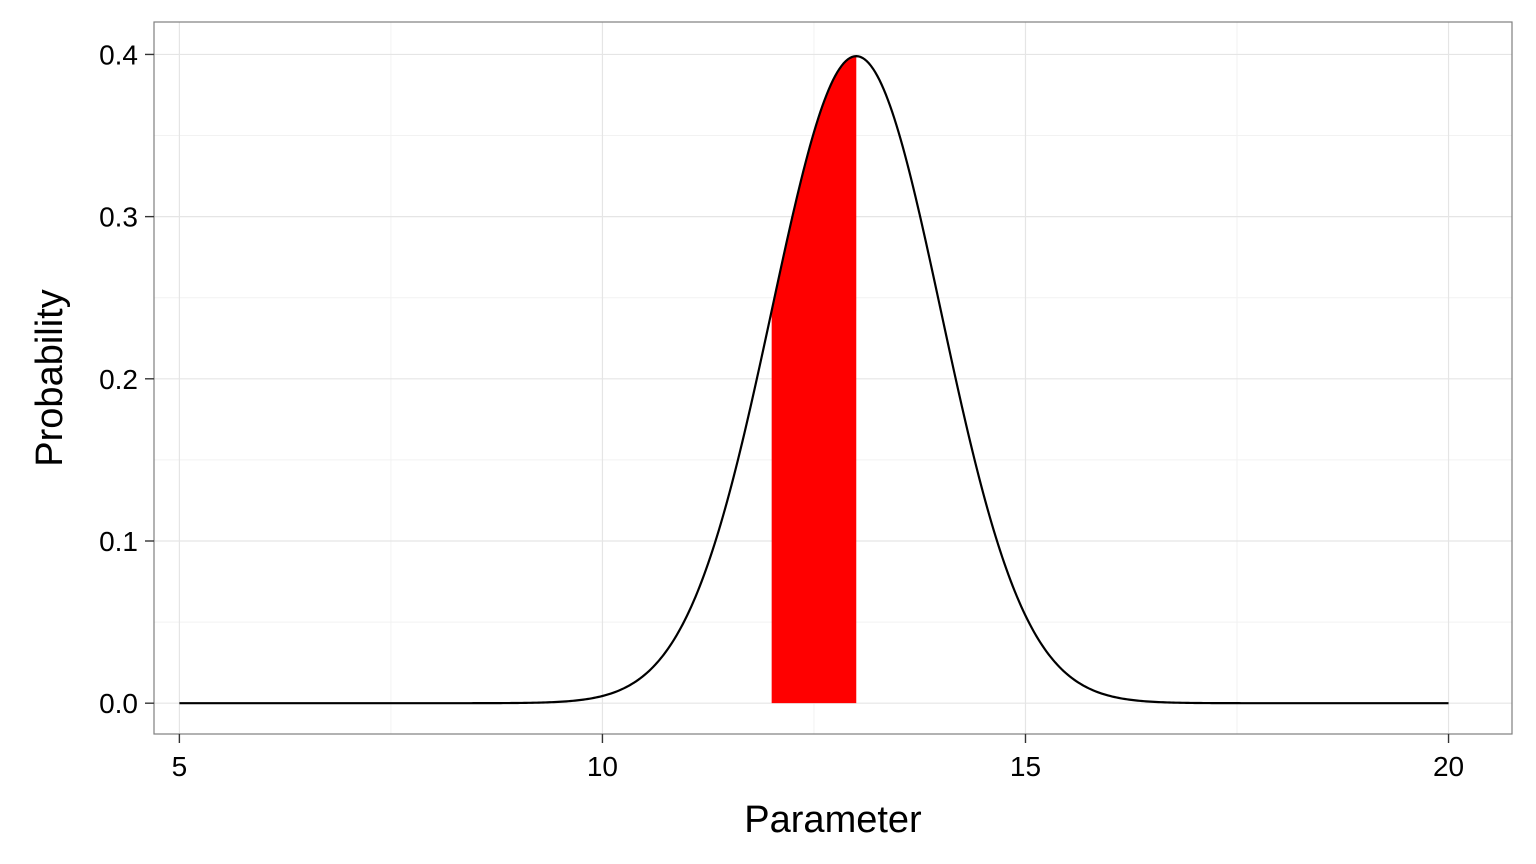  What do you see at coordinates (1448, 766) in the screenshot?
I see `x-tick-label: 20` at bounding box center [1448, 766].